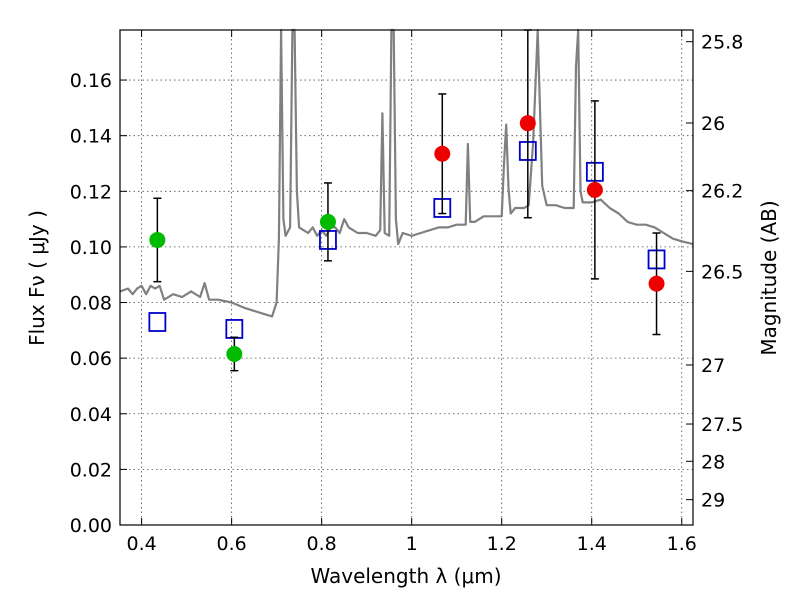 The height and width of the screenshot is (600, 800). What do you see at coordinates (91, 470) in the screenshot?
I see `y-tick-label: 0.02` at bounding box center [91, 470].